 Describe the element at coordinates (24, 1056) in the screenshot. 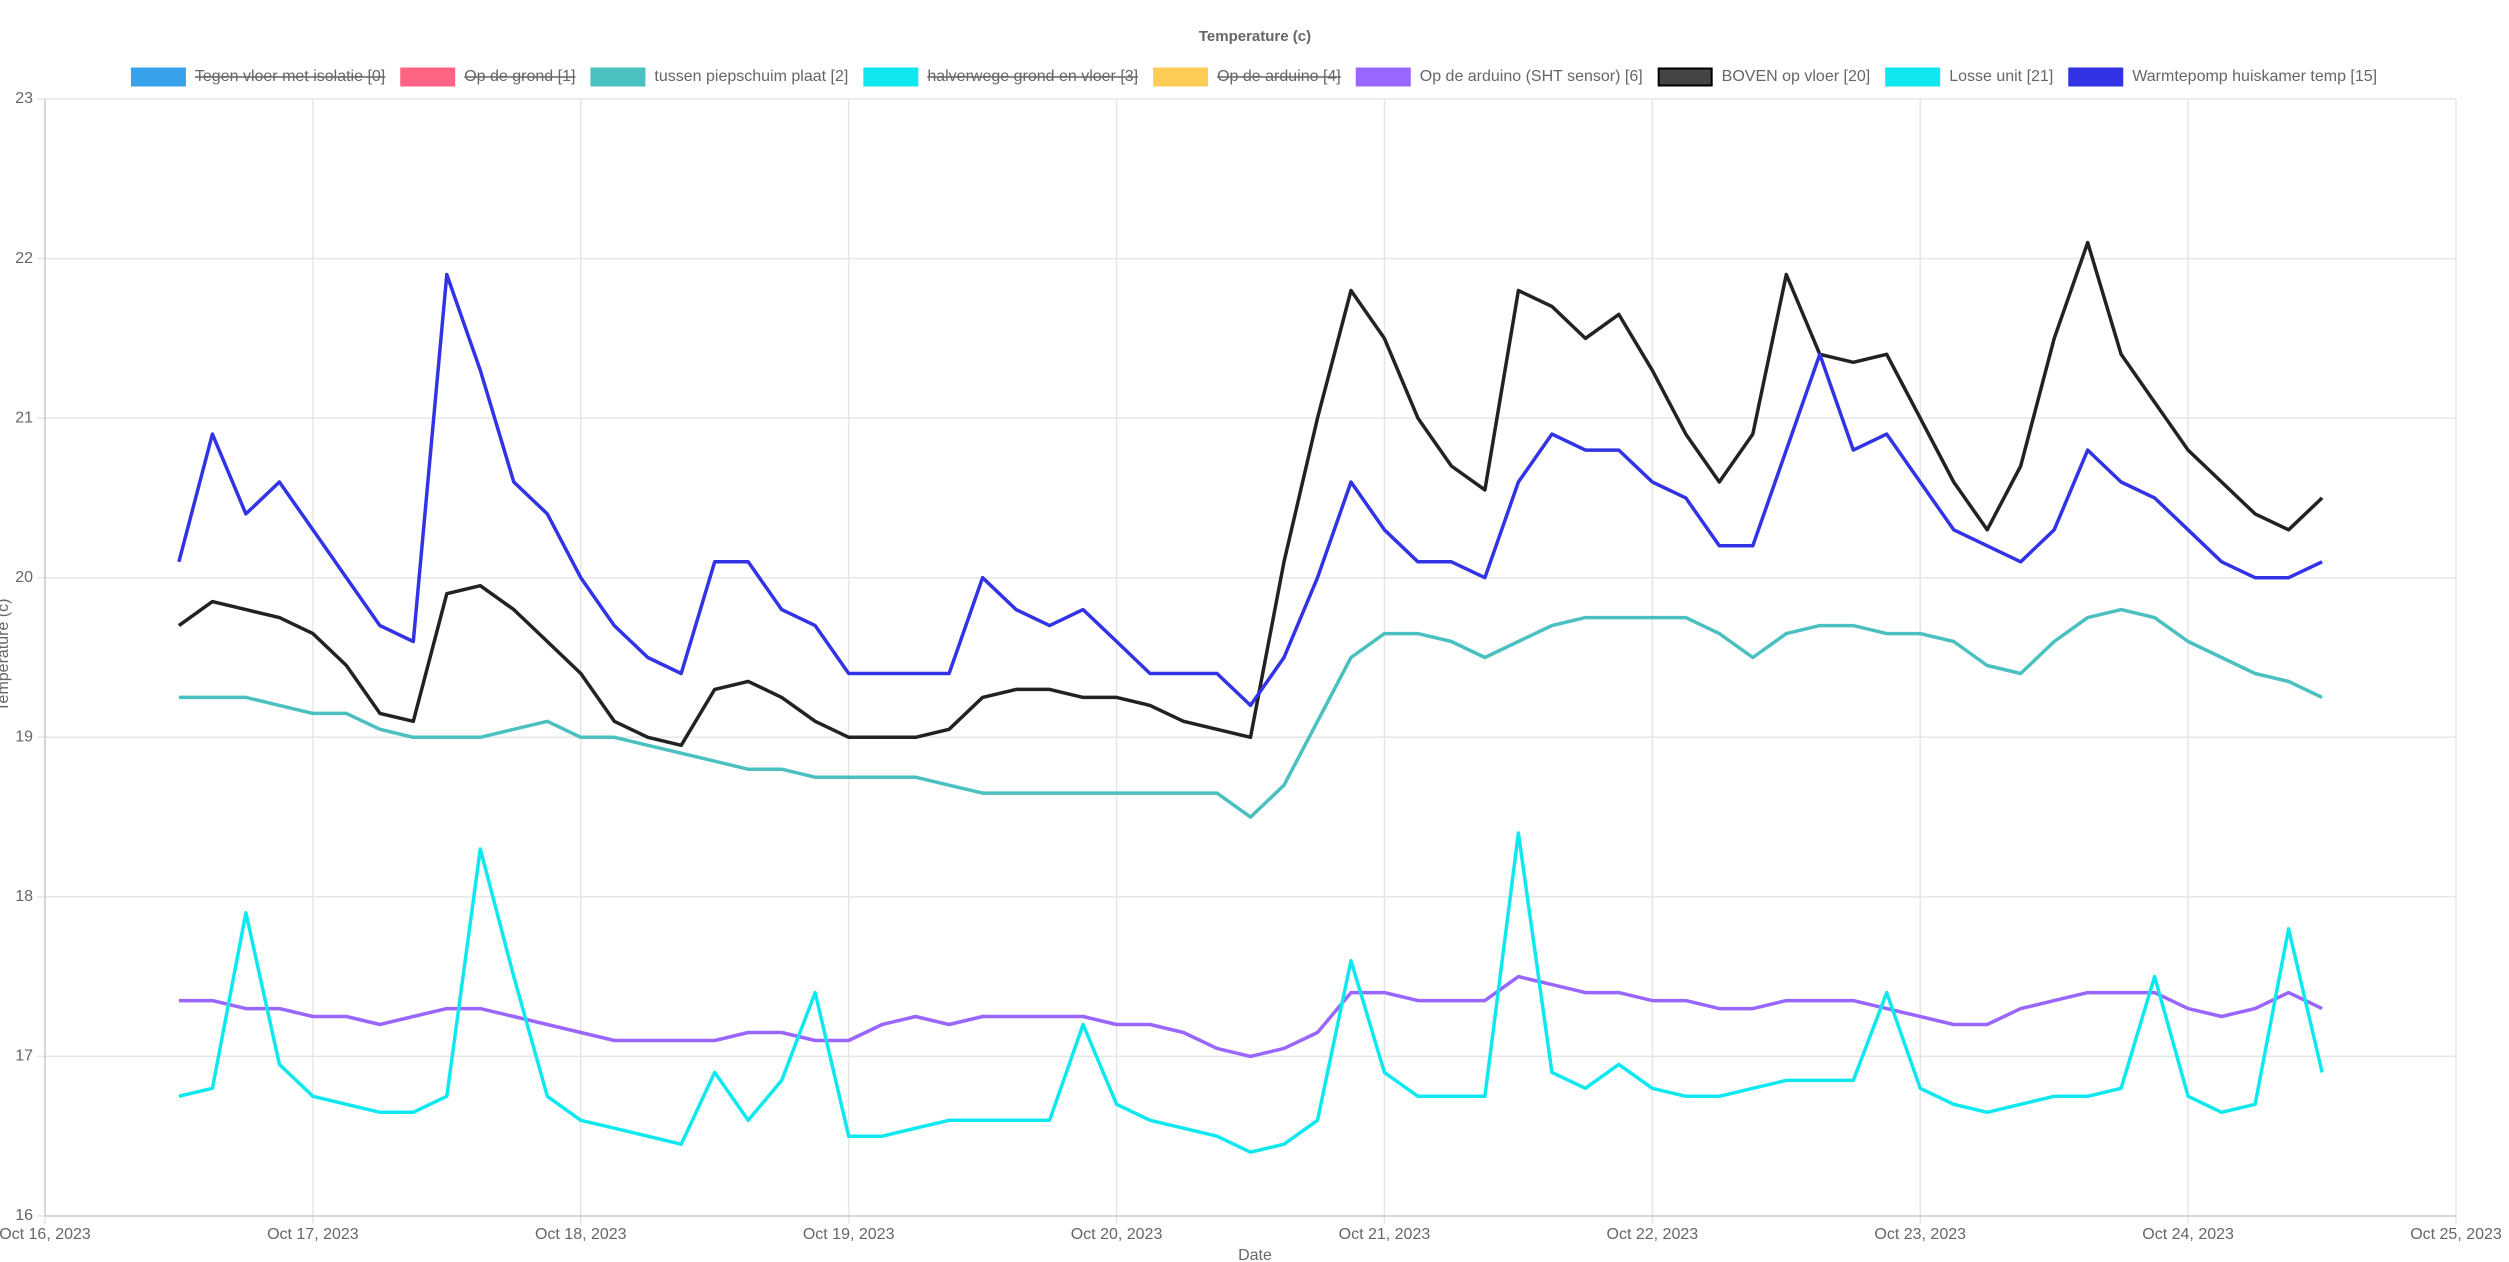

I see `y-tick-label: 17` at that location.